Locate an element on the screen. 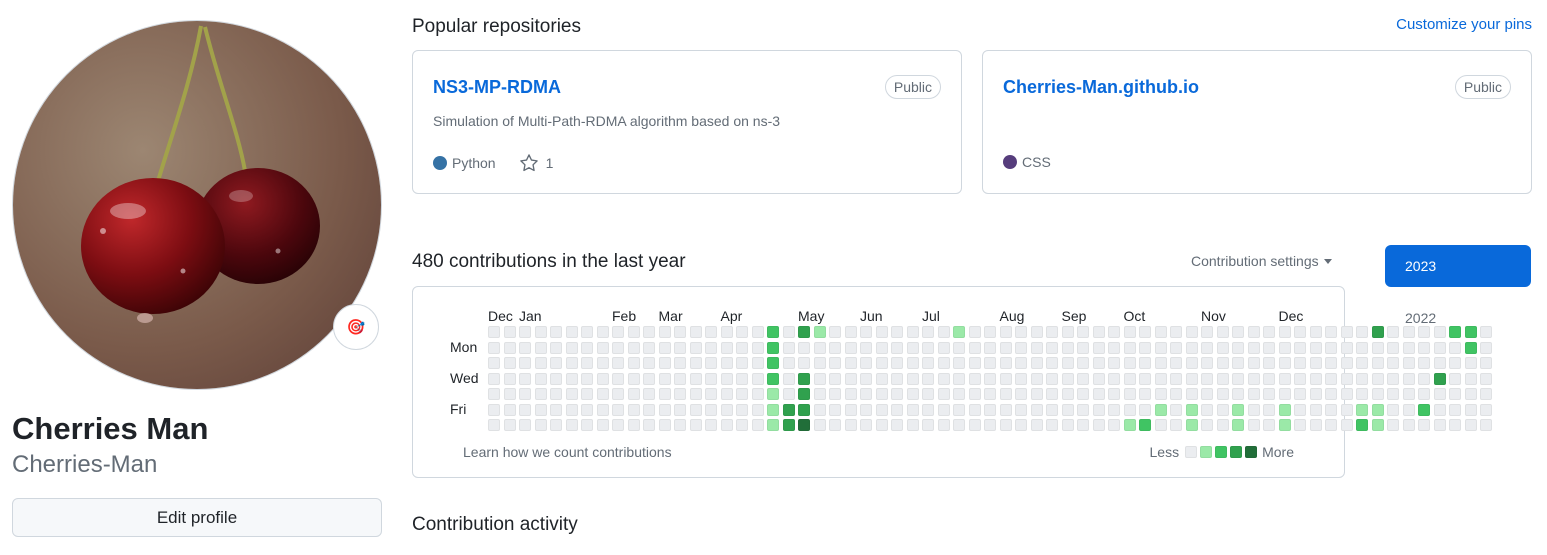  stargazers-link: 1 is located at coordinates (536, 163).